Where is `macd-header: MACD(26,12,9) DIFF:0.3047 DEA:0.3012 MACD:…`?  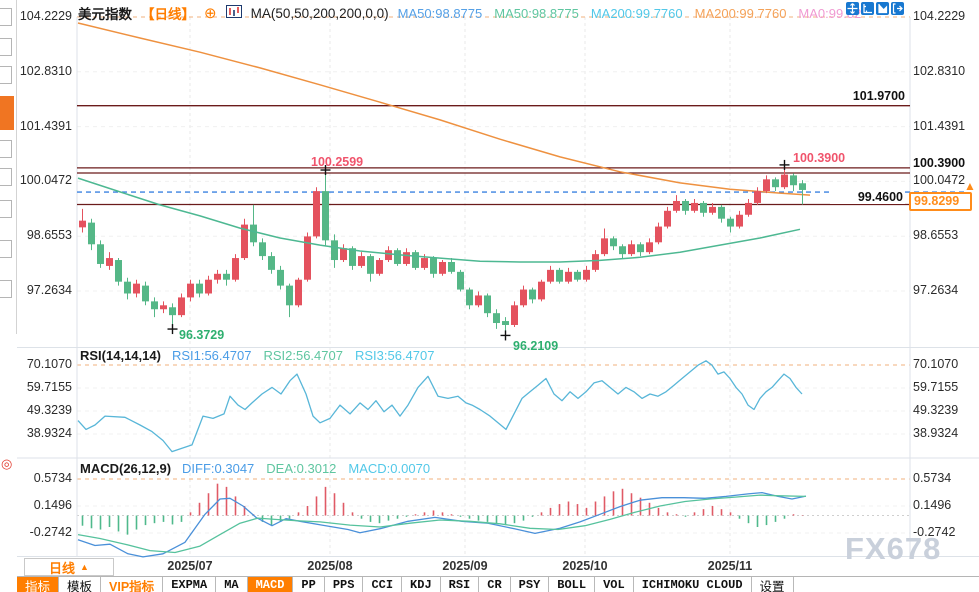 macd-header: MACD(26,12,9) DIFF:0.3047 DEA:0.3012 MACD:… is located at coordinates (261, 468).